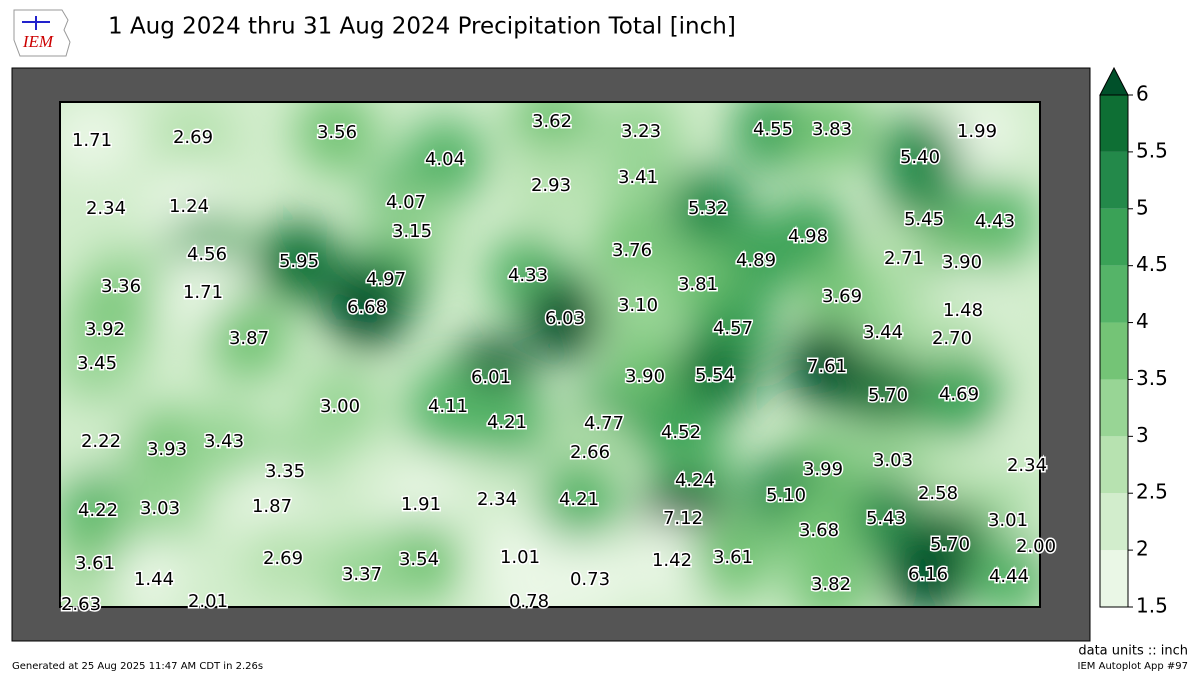 The width and height of the screenshot is (1200, 675). I want to click on units-note: data units :: inch, so click(1133, 651).